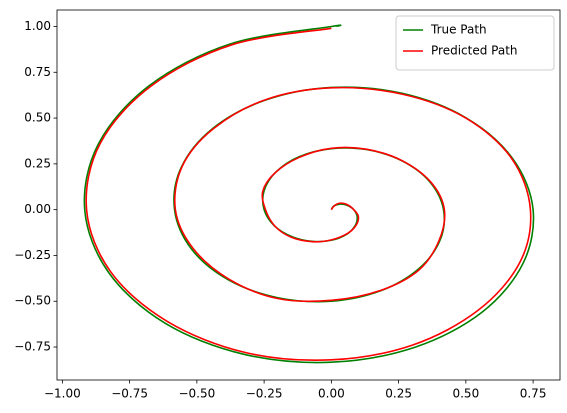 The height and width of the screenshot is (413, 567). I want to click on x-tick-label: −0.25, so click(264, 394).